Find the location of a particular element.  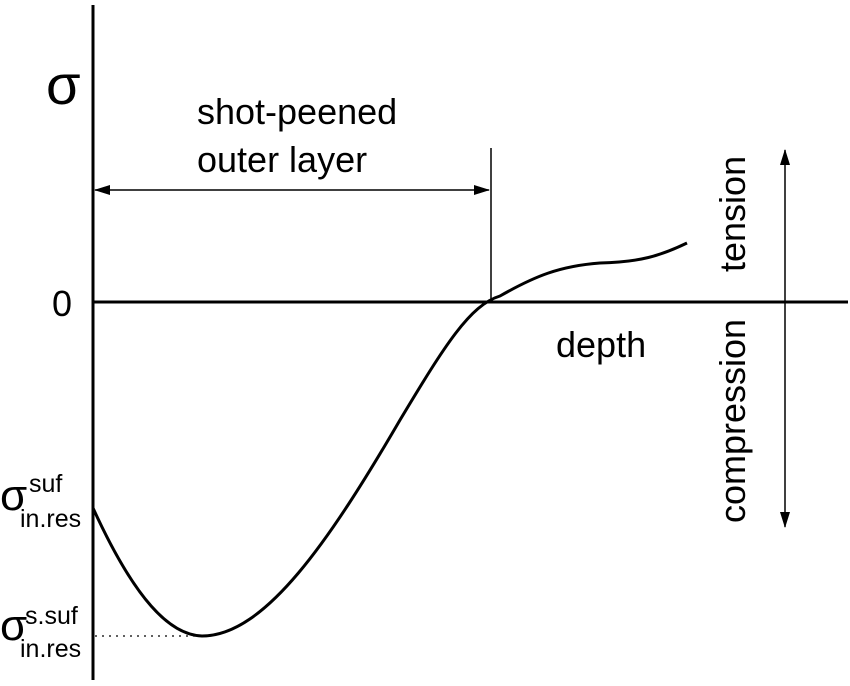

surface-stress-label: σ suf in.res is located at coordinates (40, 501).